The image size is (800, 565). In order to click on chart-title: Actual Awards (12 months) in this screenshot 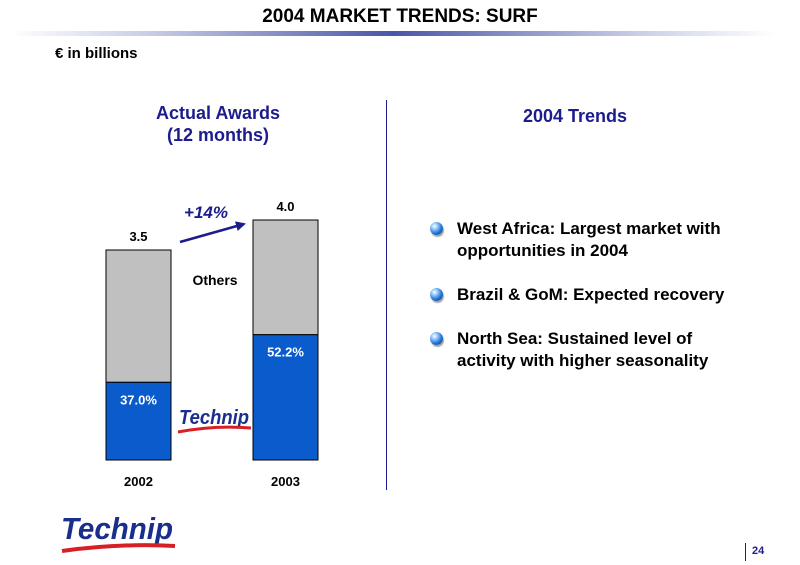, I will do `click(218, 124)`.